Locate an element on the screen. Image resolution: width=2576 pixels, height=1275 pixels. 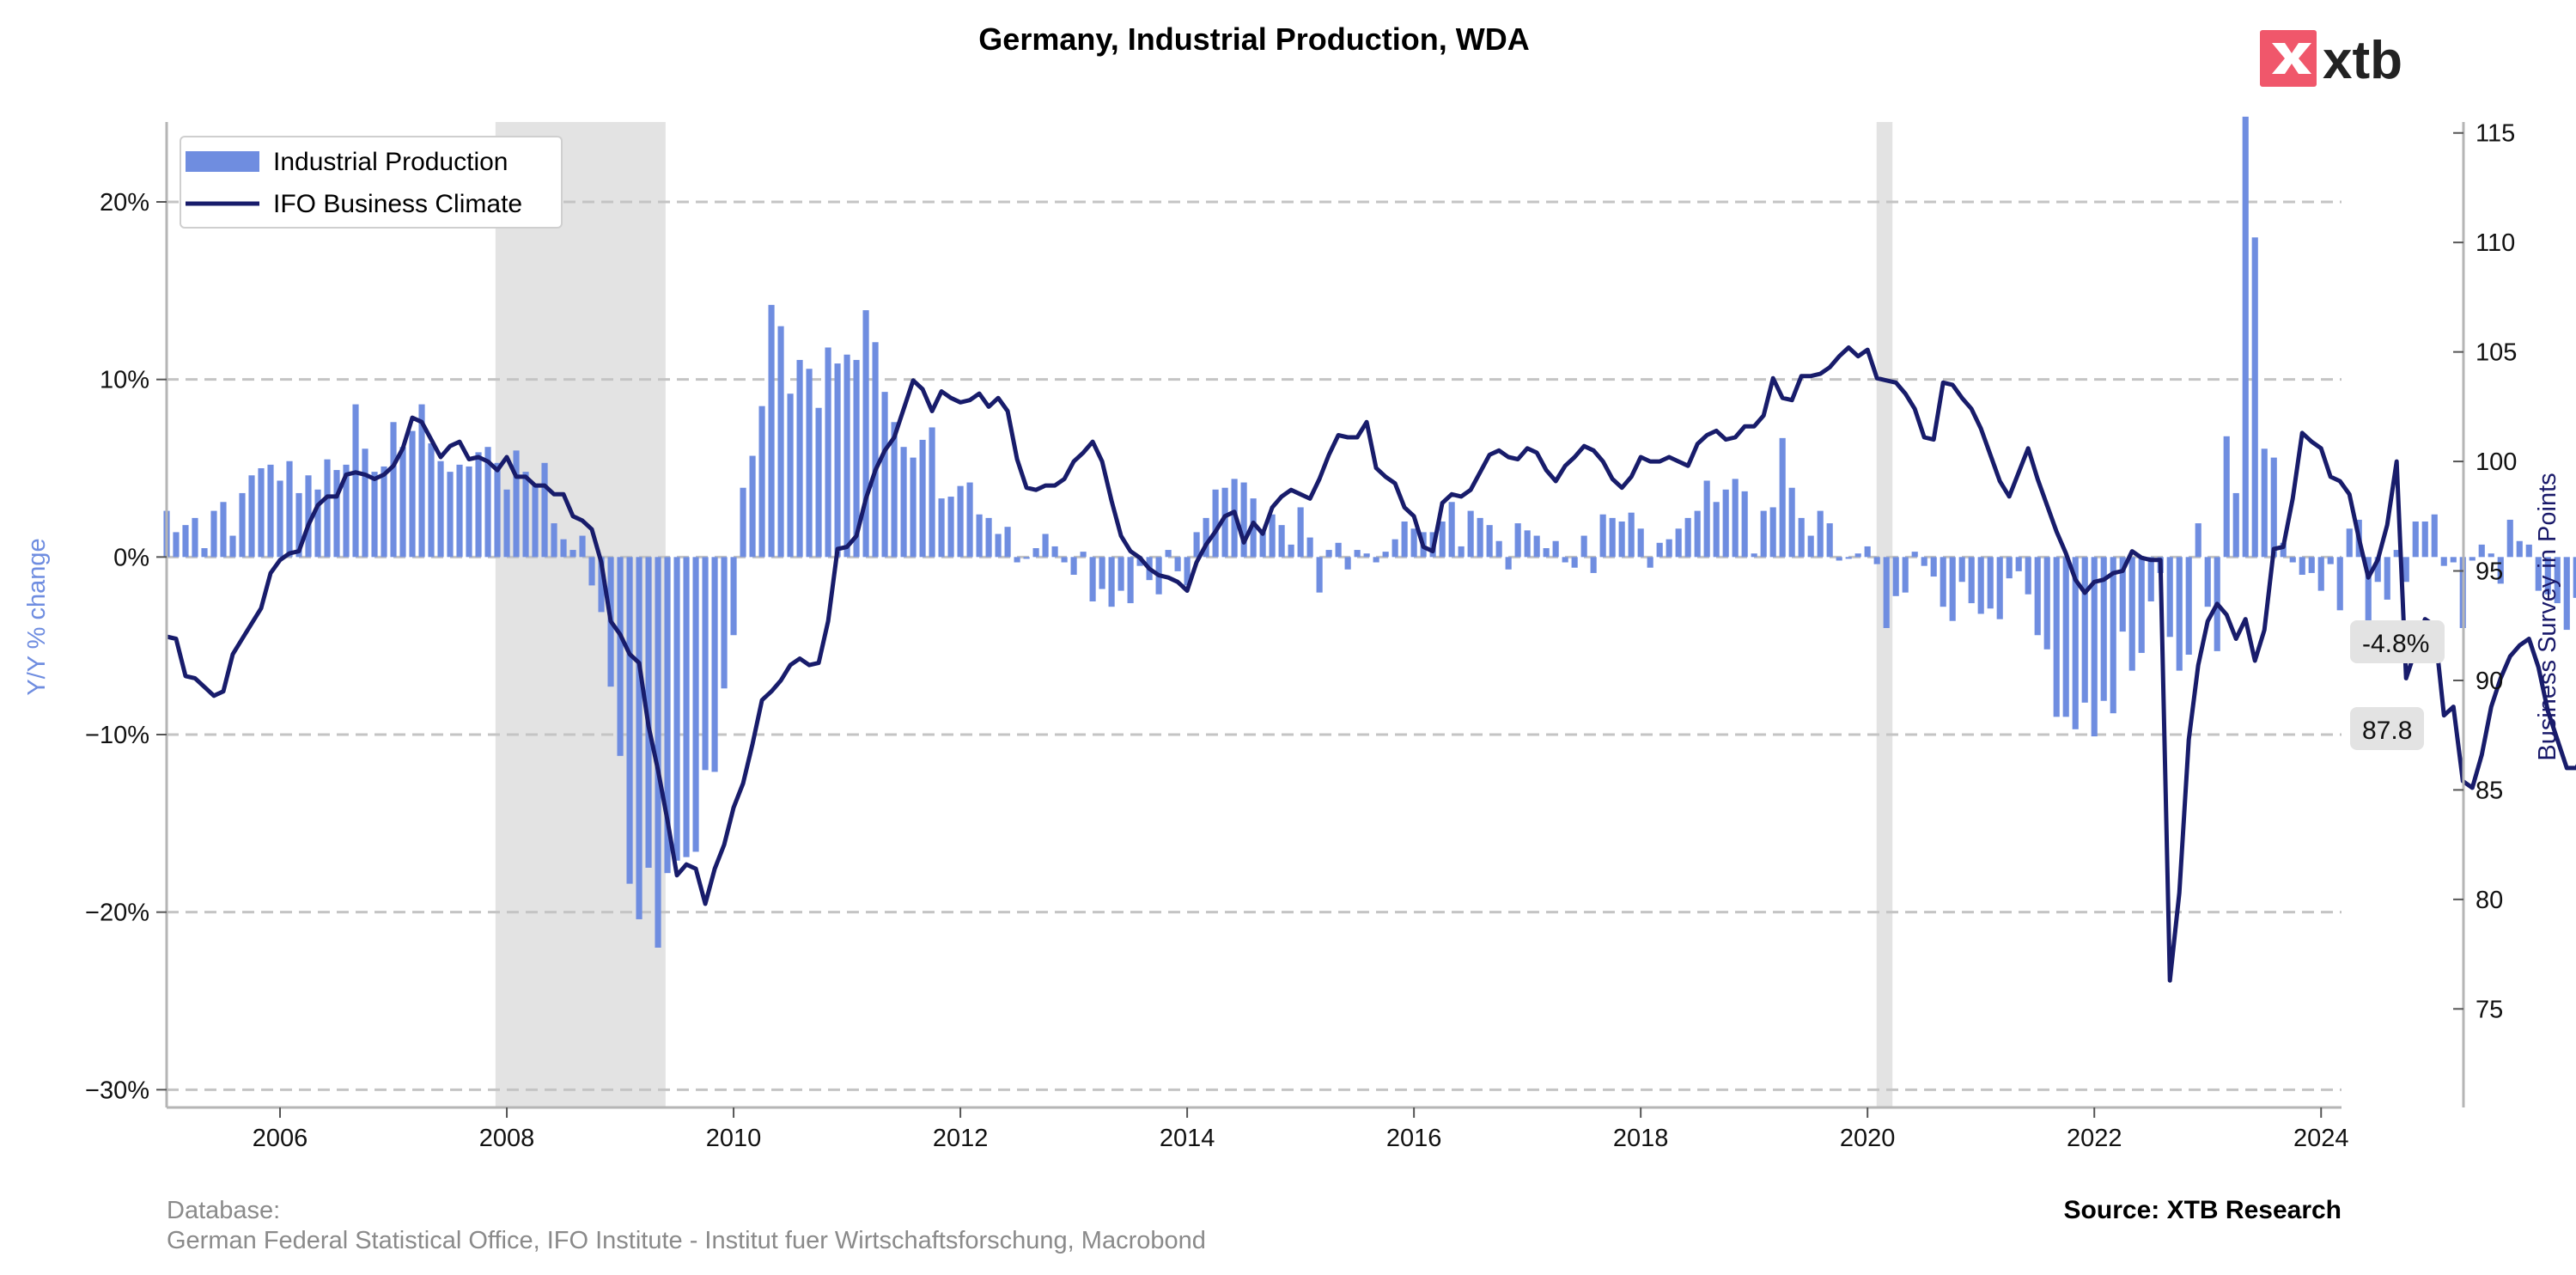
callout-industrial-production: -4.8% is located at coordinates (2397, 641).